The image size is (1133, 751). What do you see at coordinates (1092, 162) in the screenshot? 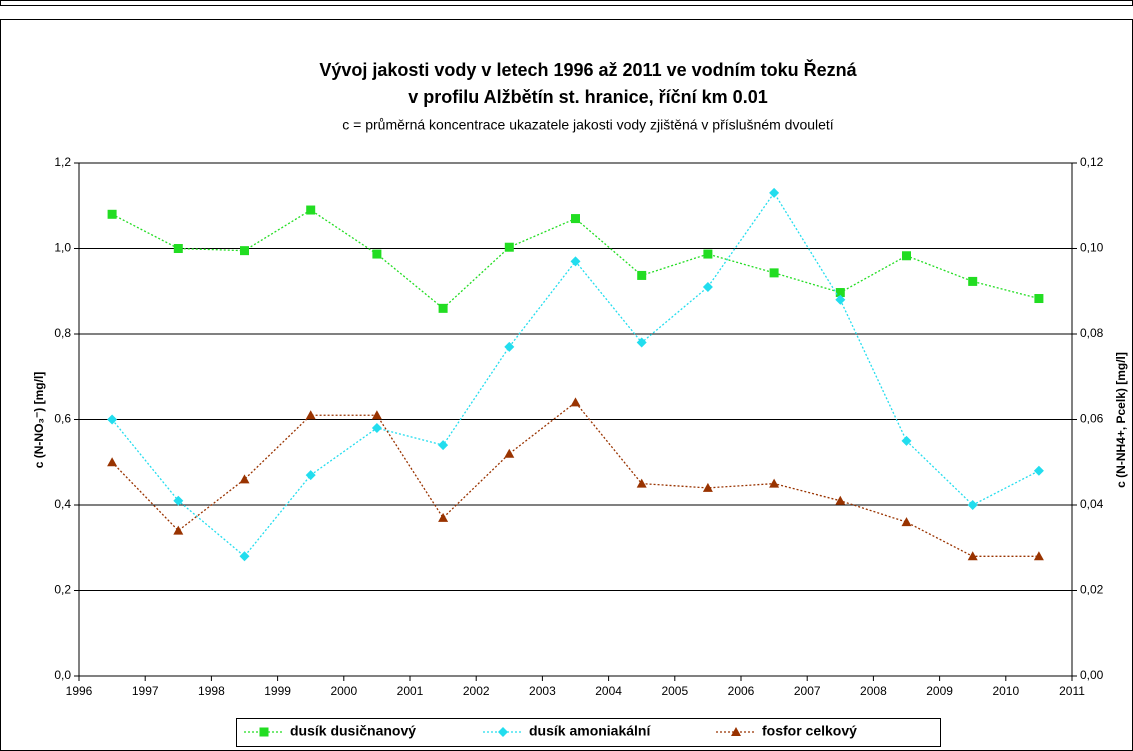
I see `y2-tick-label: 0,12` at bounding box center [1092, 162].